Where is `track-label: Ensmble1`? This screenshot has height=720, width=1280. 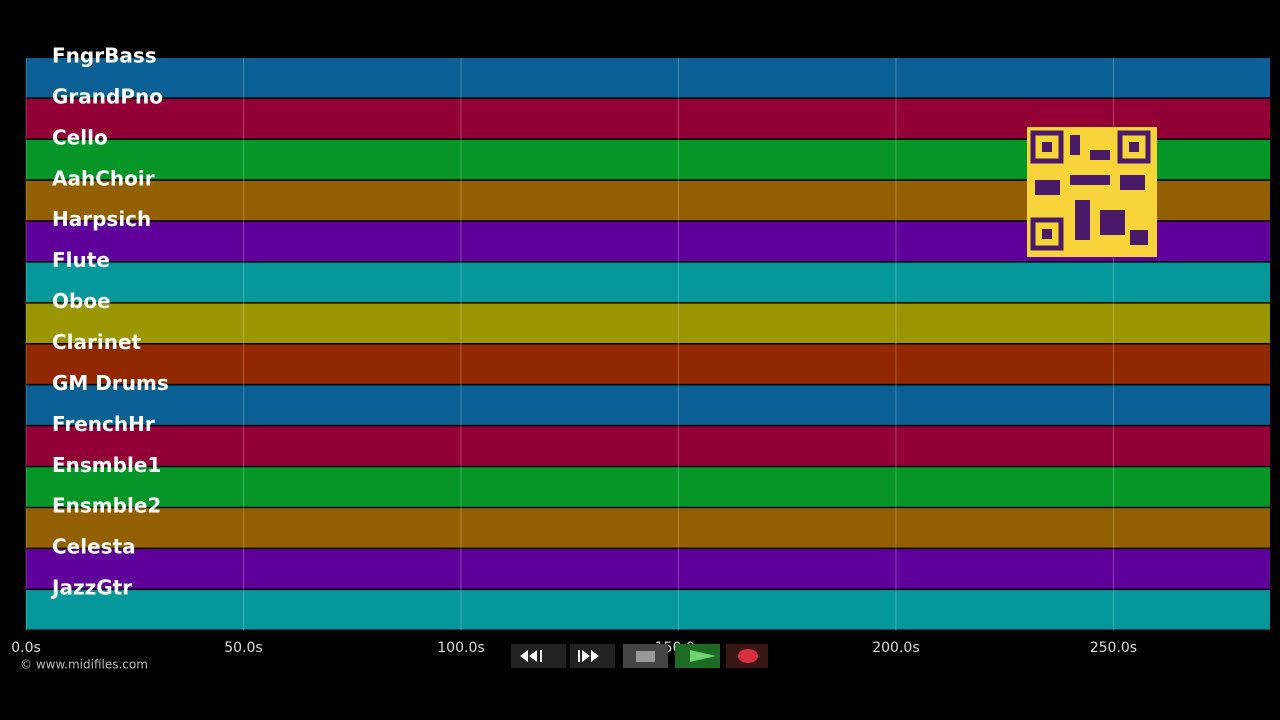 track-label: Ensmble1 is located at coordinates (106, 465).